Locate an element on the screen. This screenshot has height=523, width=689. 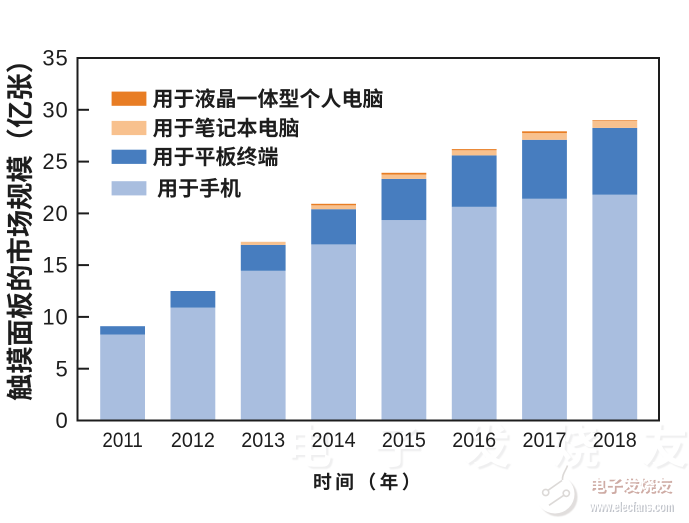
svg-text: 2013 is located at coordinates (263, 440).